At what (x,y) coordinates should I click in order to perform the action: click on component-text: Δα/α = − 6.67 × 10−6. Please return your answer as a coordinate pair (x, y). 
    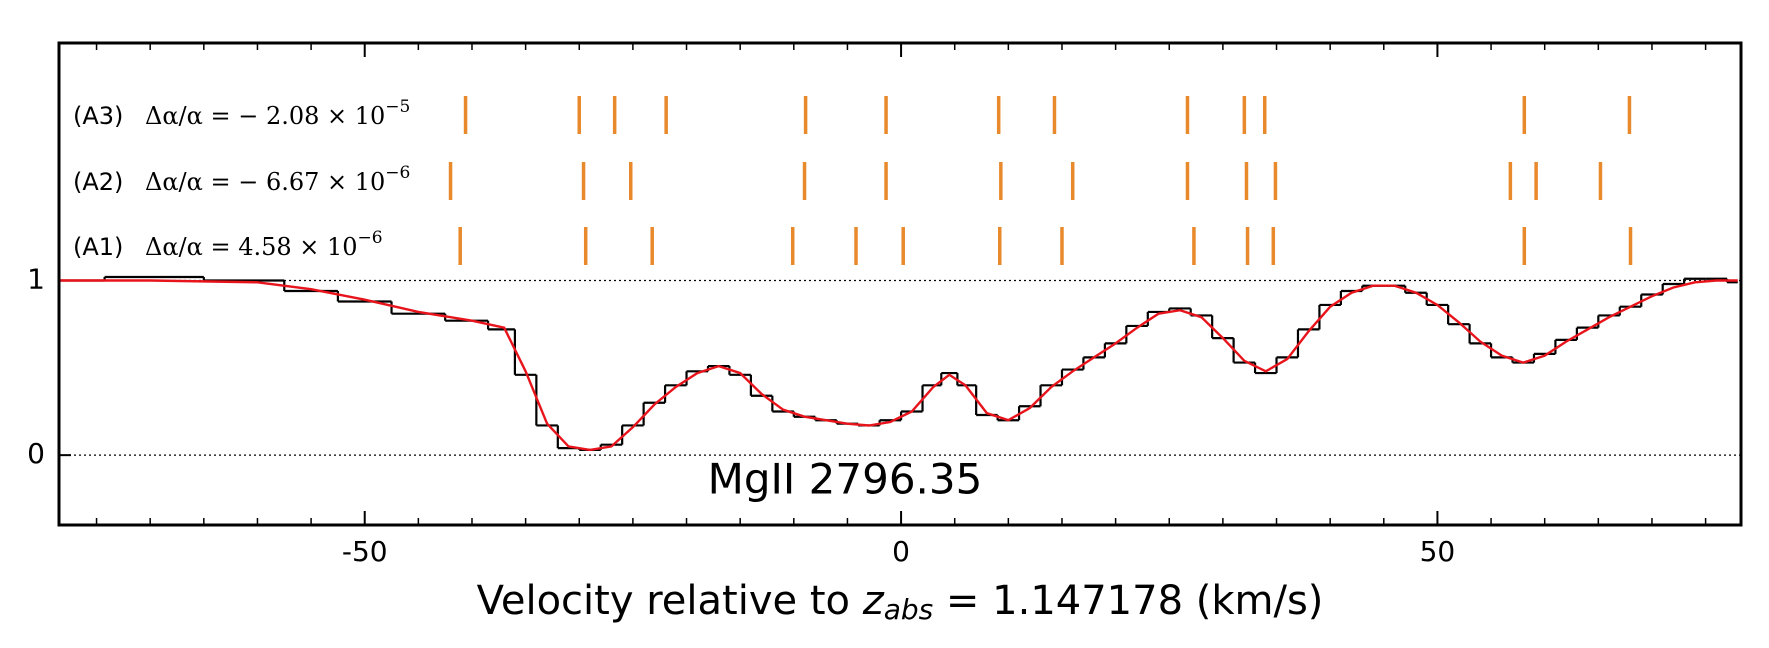
    Looking at the image, I should click on (277, 179).